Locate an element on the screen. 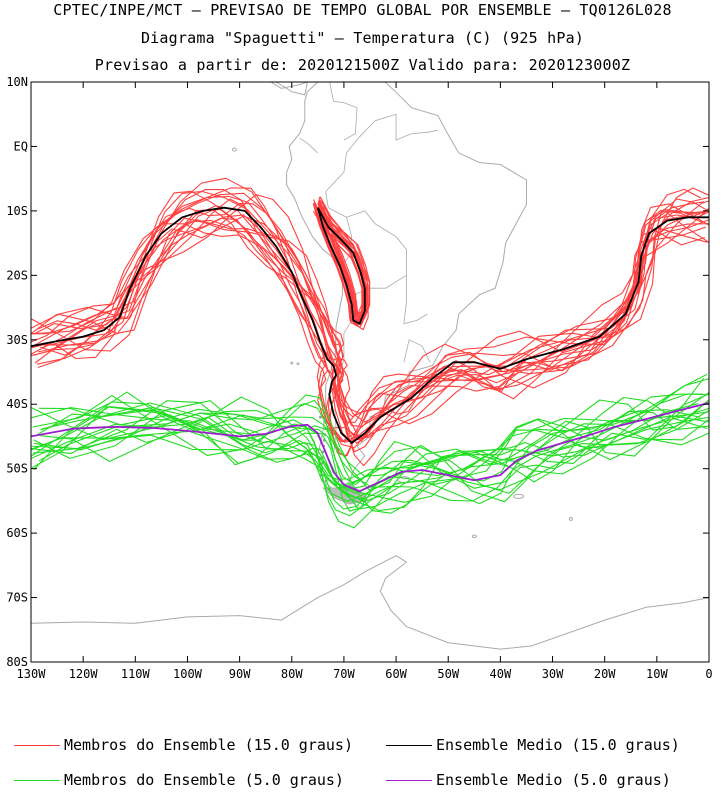 This screenshot has width=725, height=792. y-tick-label: 30S is located at coordinates (17, 340).